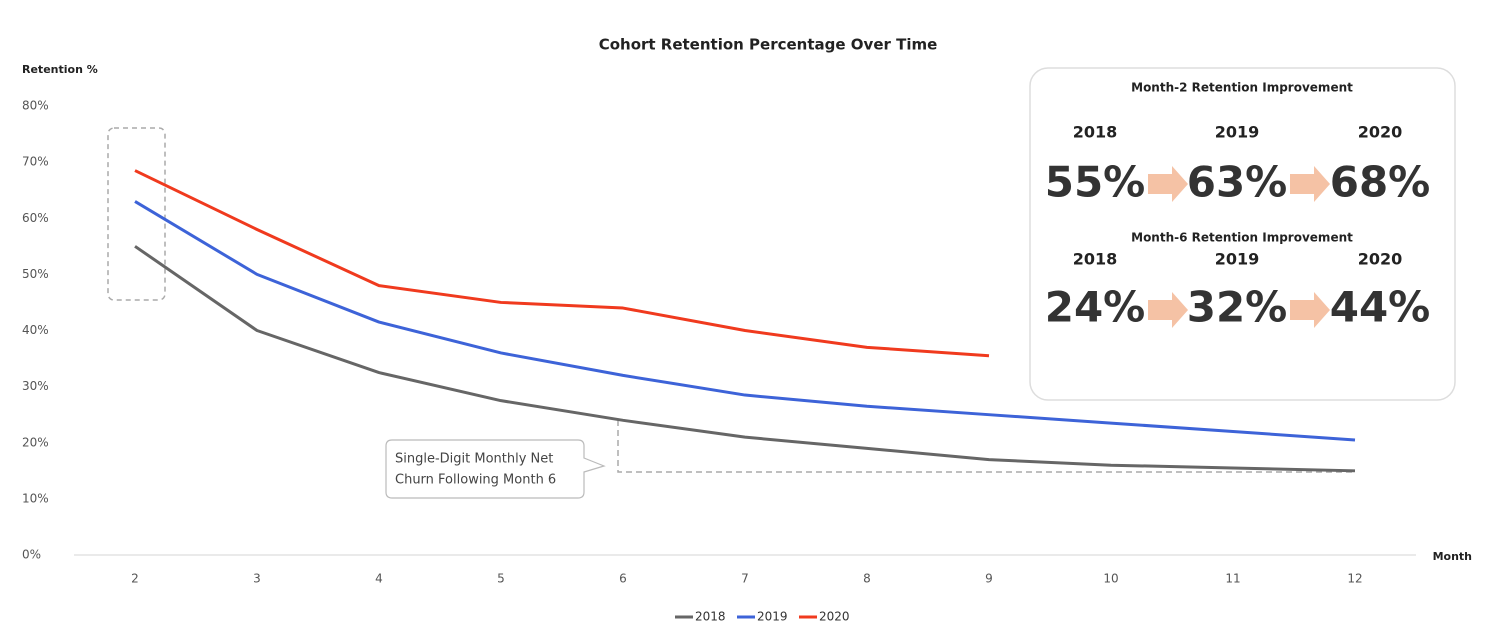  I want to click on y-tick-label: 10%, so click(35, 498).